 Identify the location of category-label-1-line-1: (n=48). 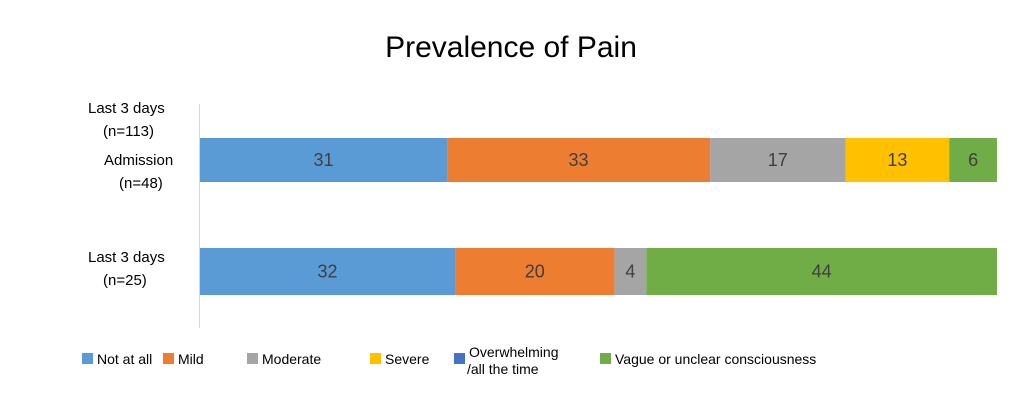
(141, 183).